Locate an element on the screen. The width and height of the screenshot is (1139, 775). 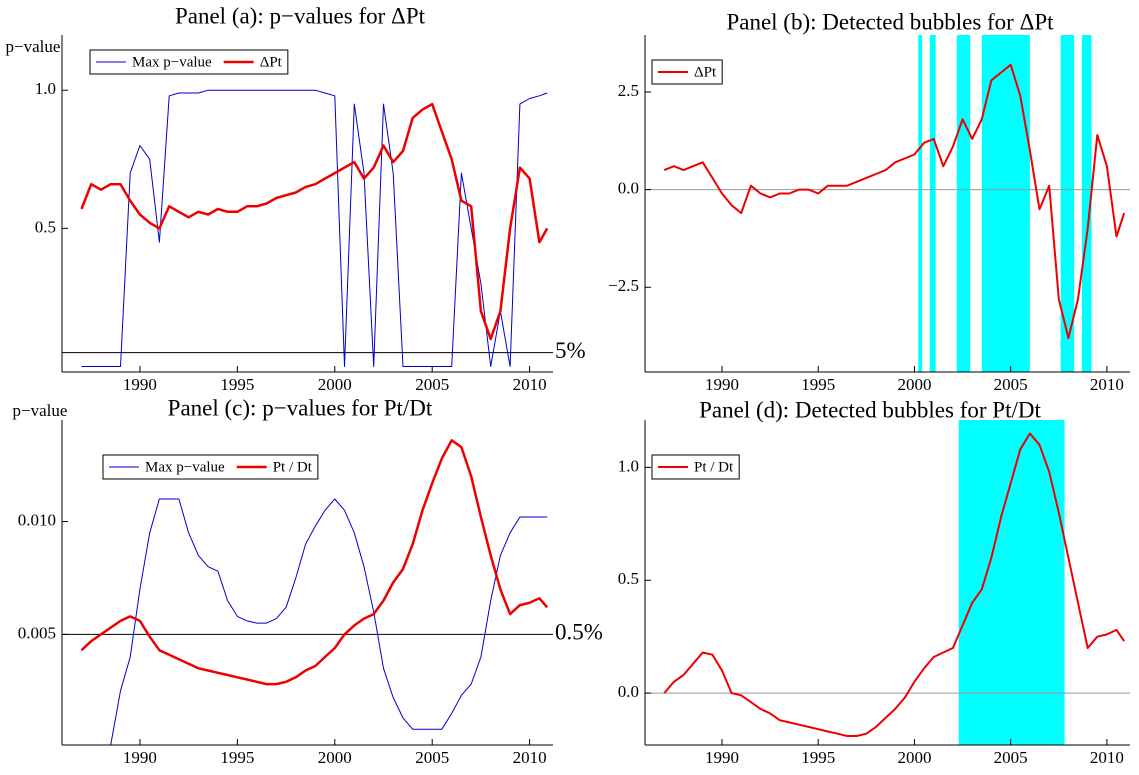
legend: Pt / Dt is located at coordinates (695, 467).